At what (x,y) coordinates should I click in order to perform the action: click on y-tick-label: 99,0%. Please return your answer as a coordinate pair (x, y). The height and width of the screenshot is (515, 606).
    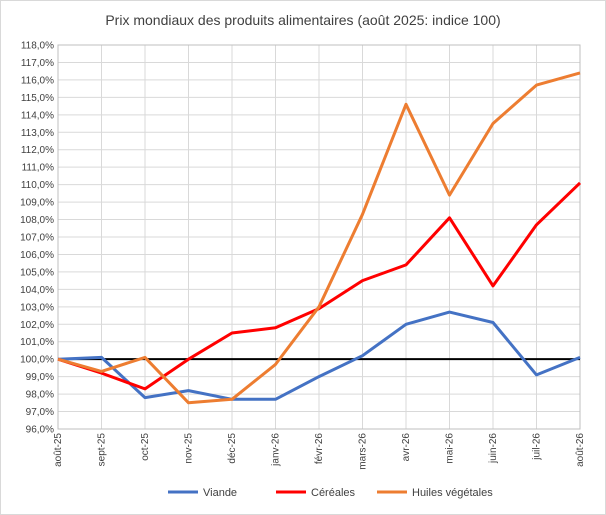
    Looking at the image, I should click on (40, 377).